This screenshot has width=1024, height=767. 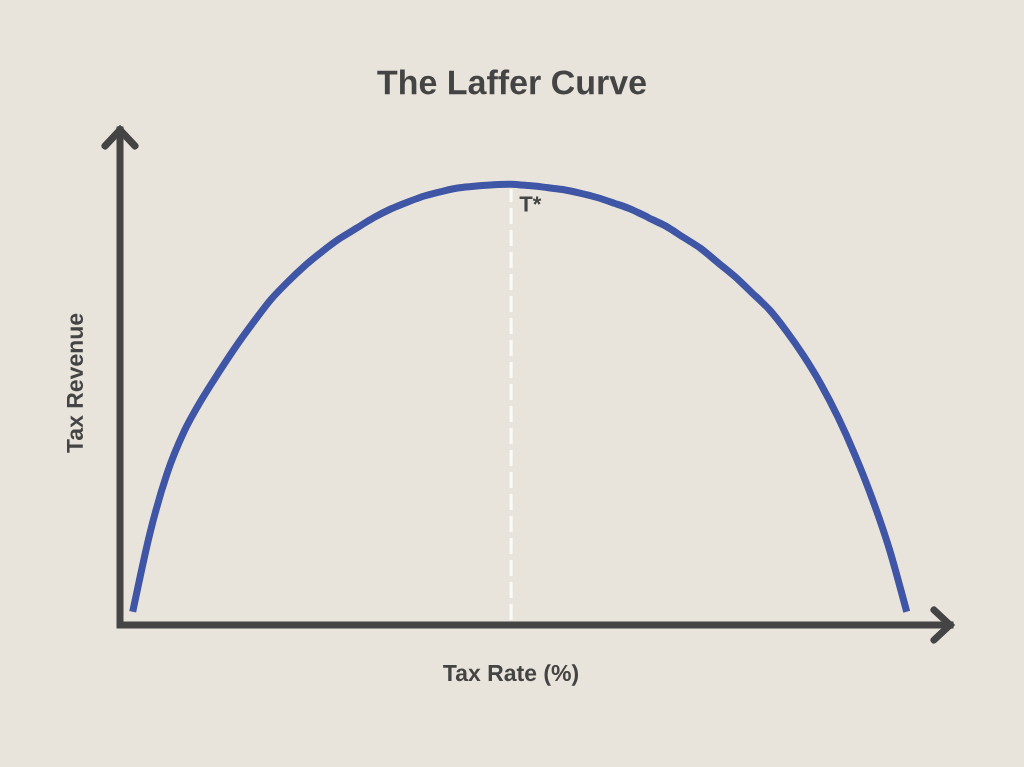 I want to click on annotation: T*, so click(x=530, y=204).